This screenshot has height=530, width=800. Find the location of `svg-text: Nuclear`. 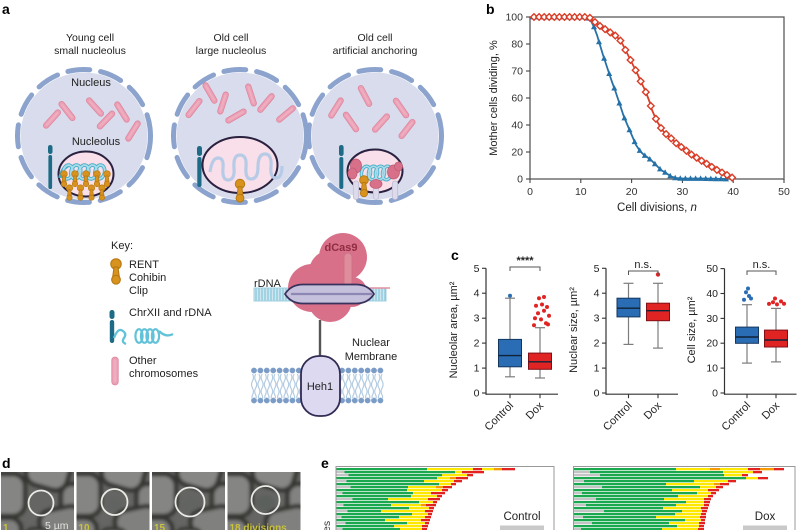

svg-text: Nuclear is located at coordinates (371, 343).